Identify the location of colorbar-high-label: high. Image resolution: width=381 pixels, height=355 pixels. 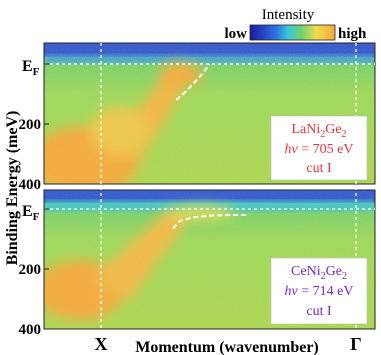
(352, 34).